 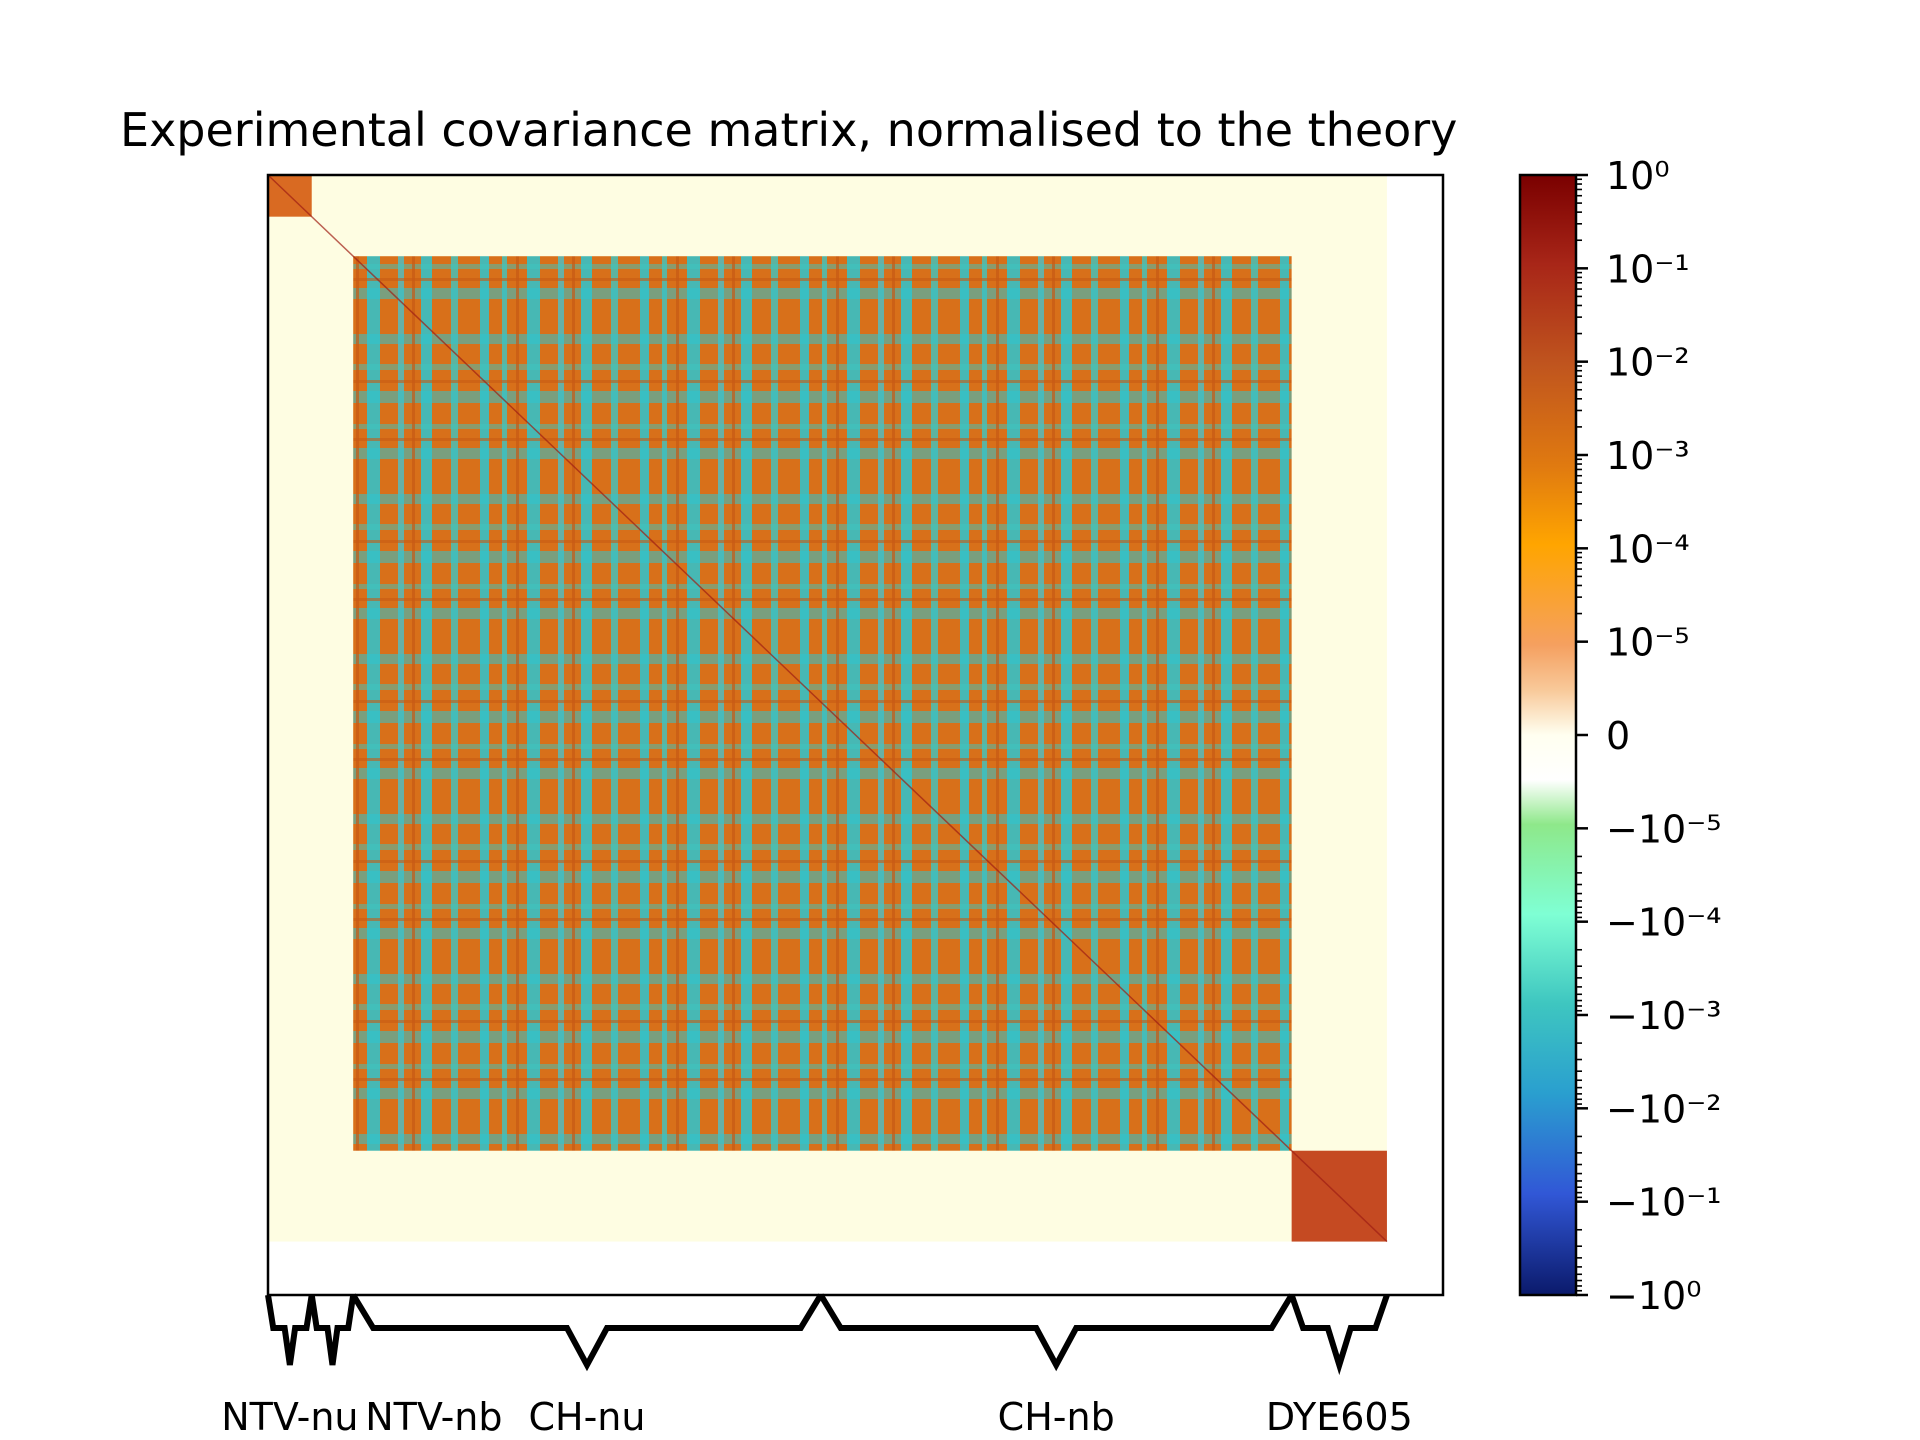 I want to click on brace-dye605, so click(x=1339, y=1335).